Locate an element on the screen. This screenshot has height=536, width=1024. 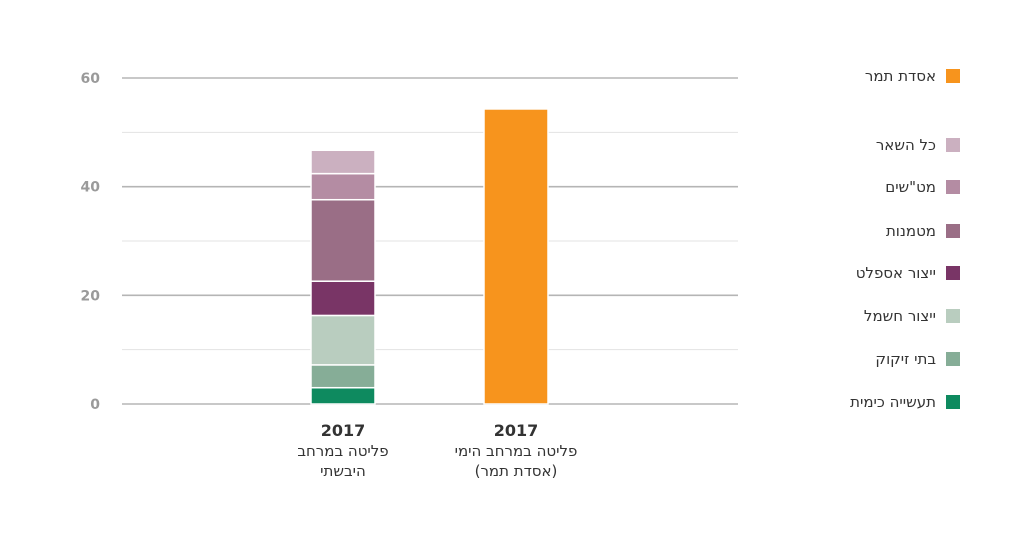
legend-item: כל השאר is located at coordinates (918, 145).